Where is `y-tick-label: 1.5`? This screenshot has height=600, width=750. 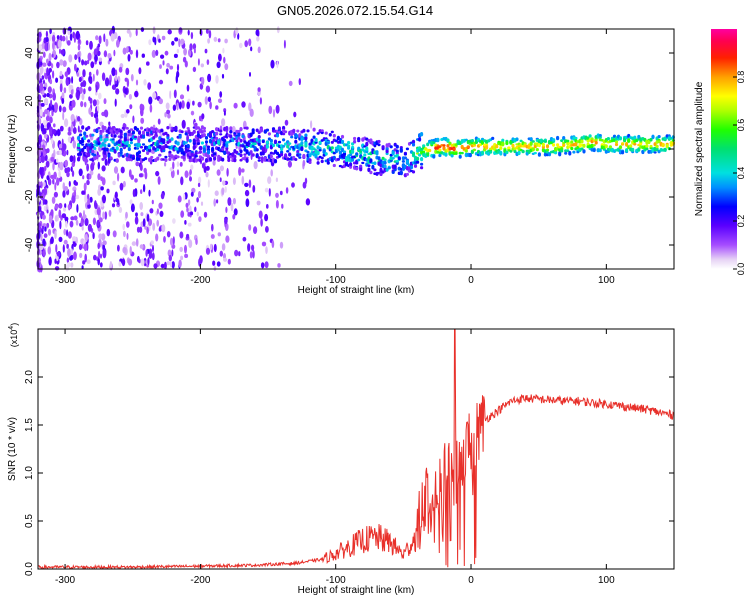
y-tick-label: 1.5 is located at coordinates (29, 425).